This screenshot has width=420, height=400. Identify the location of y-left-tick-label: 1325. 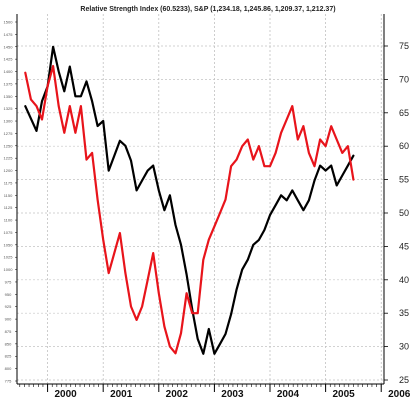
(9, 108).